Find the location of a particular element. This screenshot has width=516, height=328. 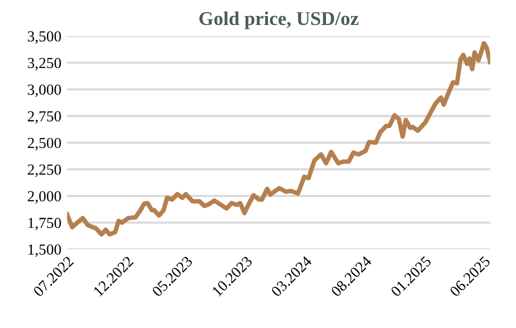

y-tick-label: 2,500 is located at coordinates (44, 144).